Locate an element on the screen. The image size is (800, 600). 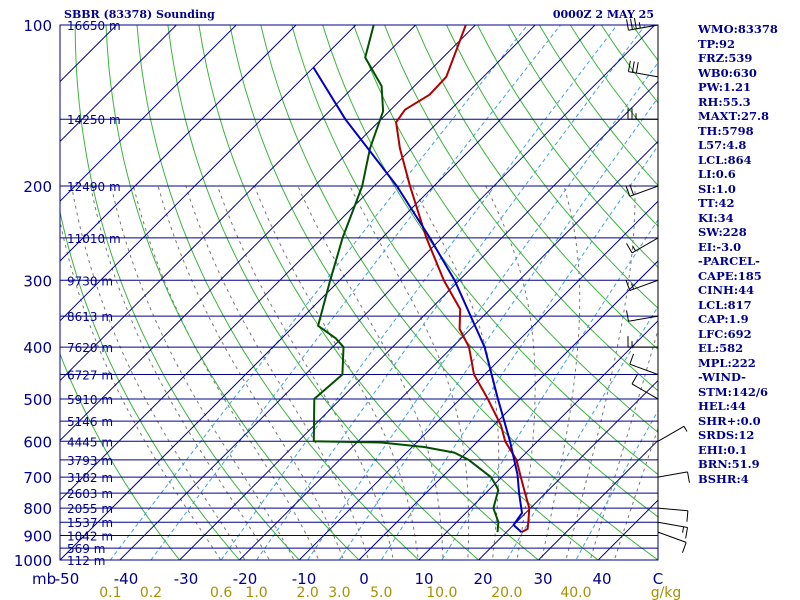
index-value: EHI:0.1 is located at coordinates (723, 449).